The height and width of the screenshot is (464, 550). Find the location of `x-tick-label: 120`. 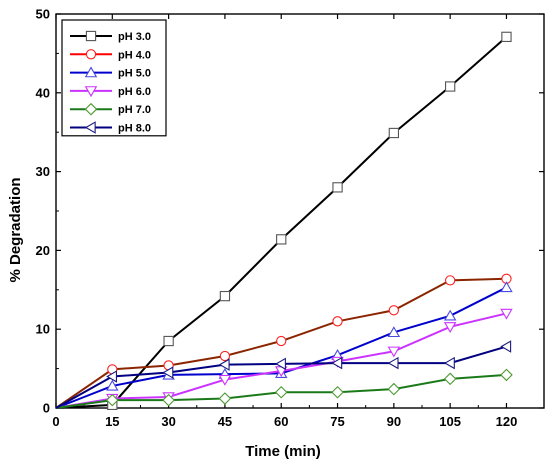

x-tick-label: 120 is located at coordinates (507, 421).